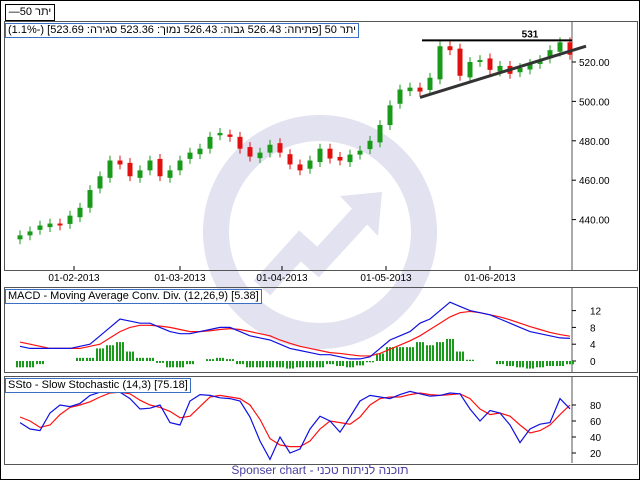  I want to click on support-trendline, so click(503, 71).